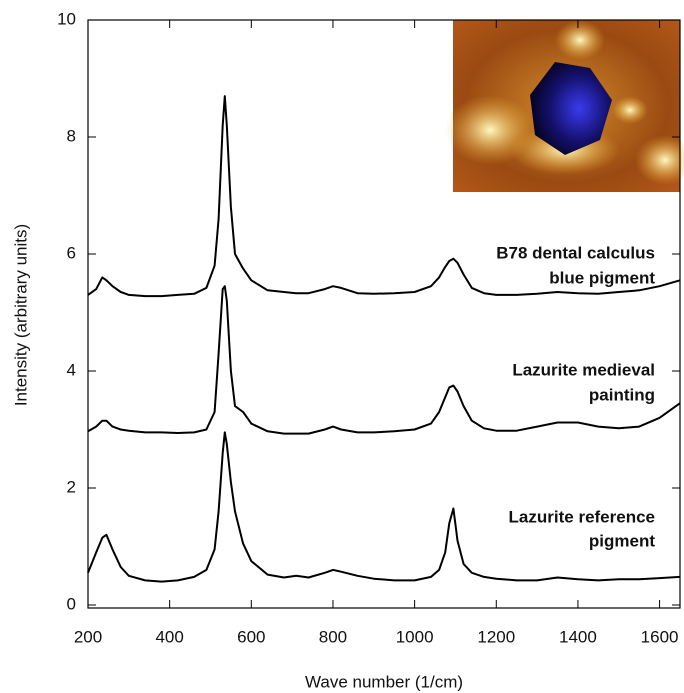 This screenshot has width=684, height=693. Describe the element at coordinates (71, 486) in the screenshot. I see `y-tick-label: 2` at that location.